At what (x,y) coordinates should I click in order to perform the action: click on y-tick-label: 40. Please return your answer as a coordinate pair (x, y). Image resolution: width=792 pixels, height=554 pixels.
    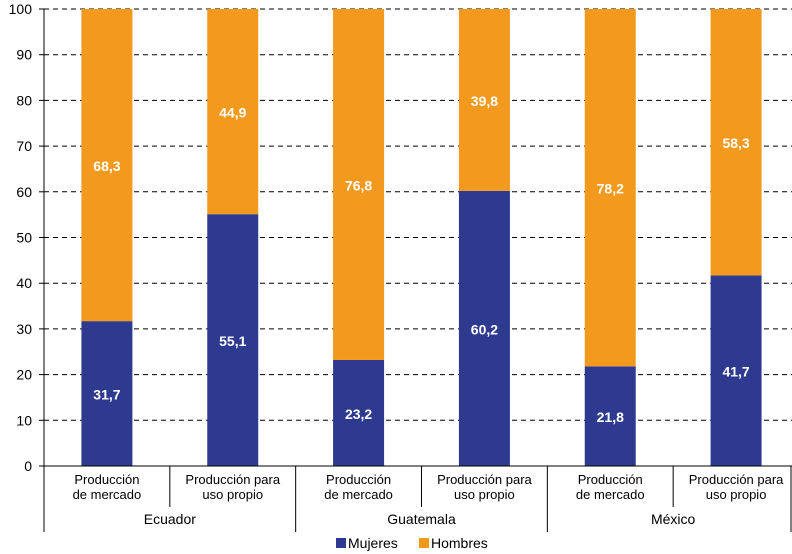
    Looking at the image, I should click on (24, 283).